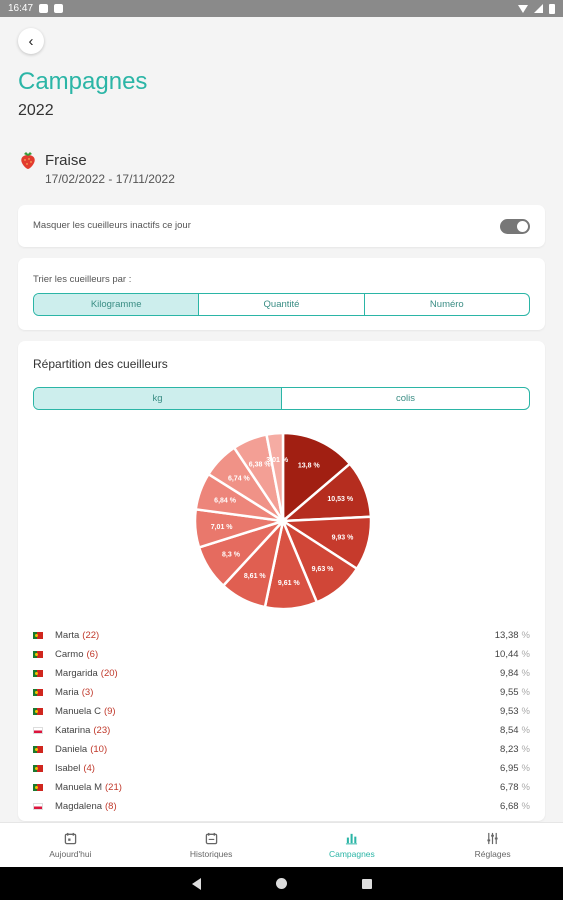  I want to click on status-bar: 16:47, so click(281, 8).